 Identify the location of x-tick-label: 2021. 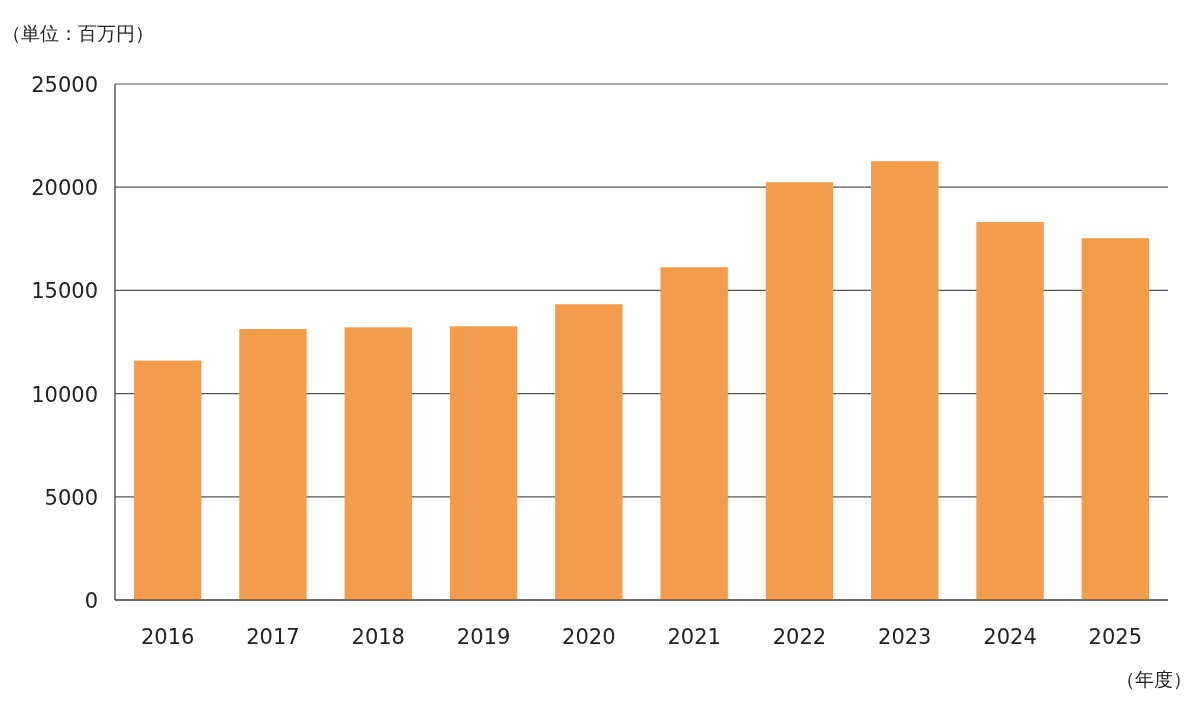
(694, 637).